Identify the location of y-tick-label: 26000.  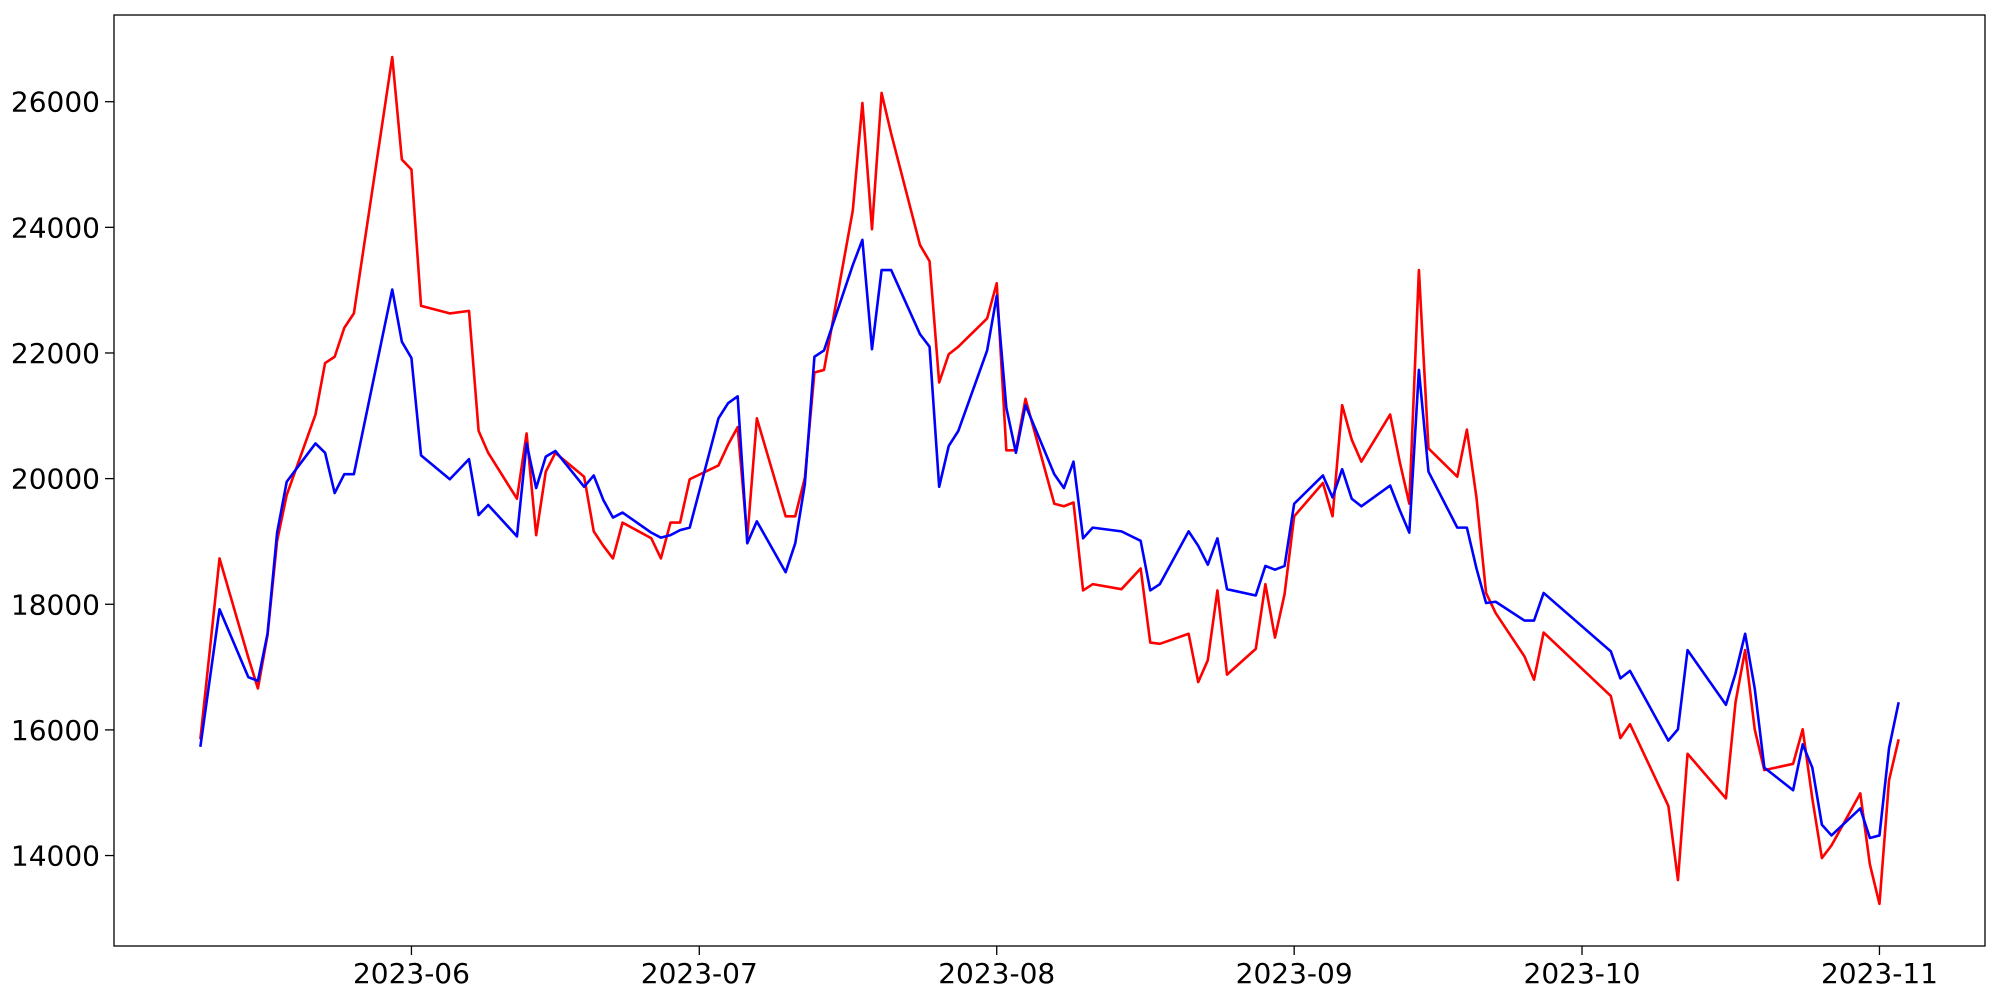
(55, 102).